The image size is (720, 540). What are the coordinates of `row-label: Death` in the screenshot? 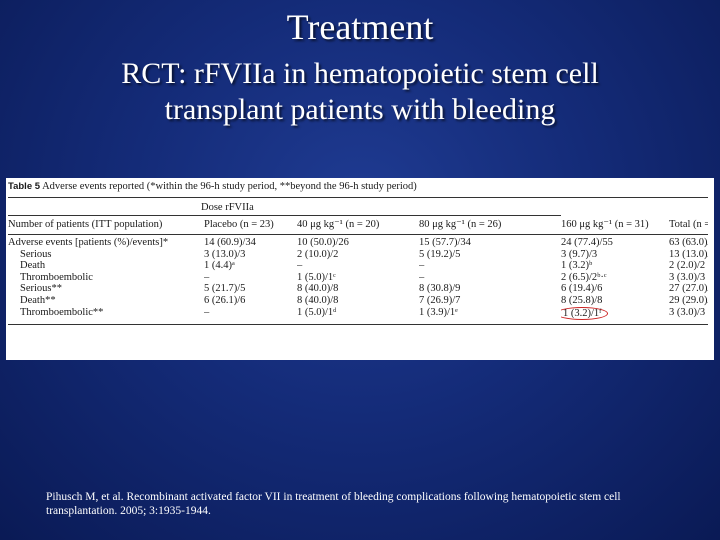 It's located at (33, 266).